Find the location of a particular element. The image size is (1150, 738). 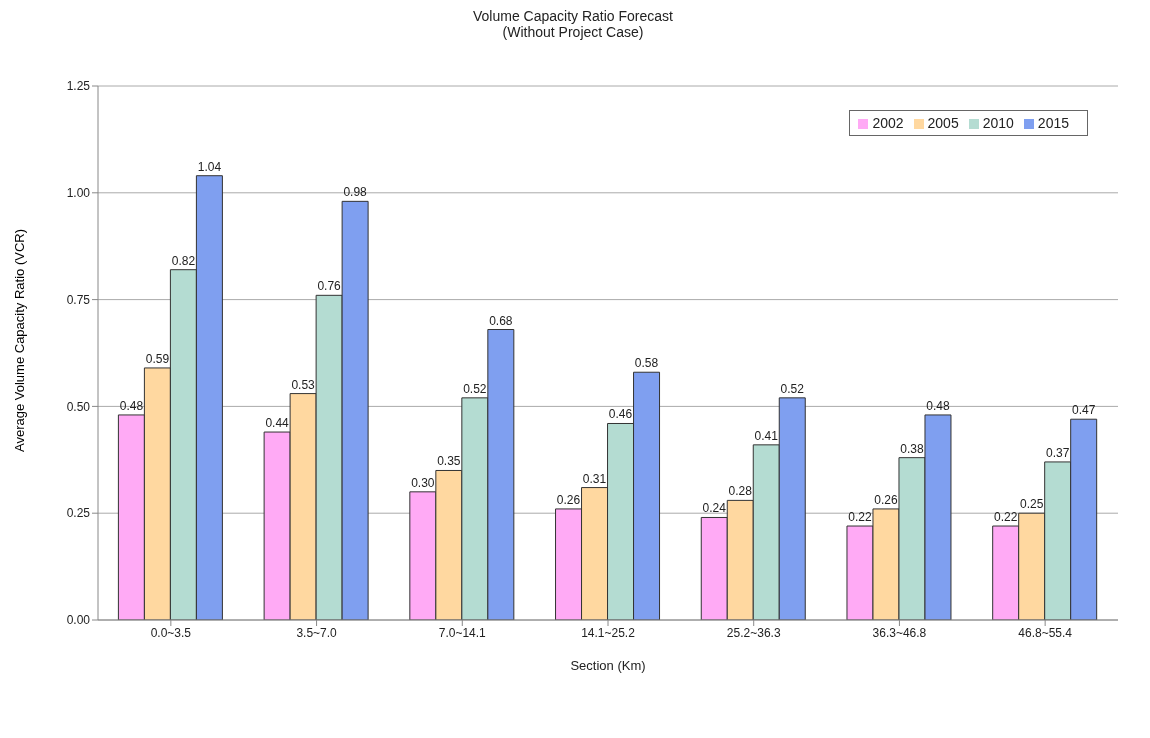

x-tick-label: 25.2~36.3 is located at coordinates (753, 632).